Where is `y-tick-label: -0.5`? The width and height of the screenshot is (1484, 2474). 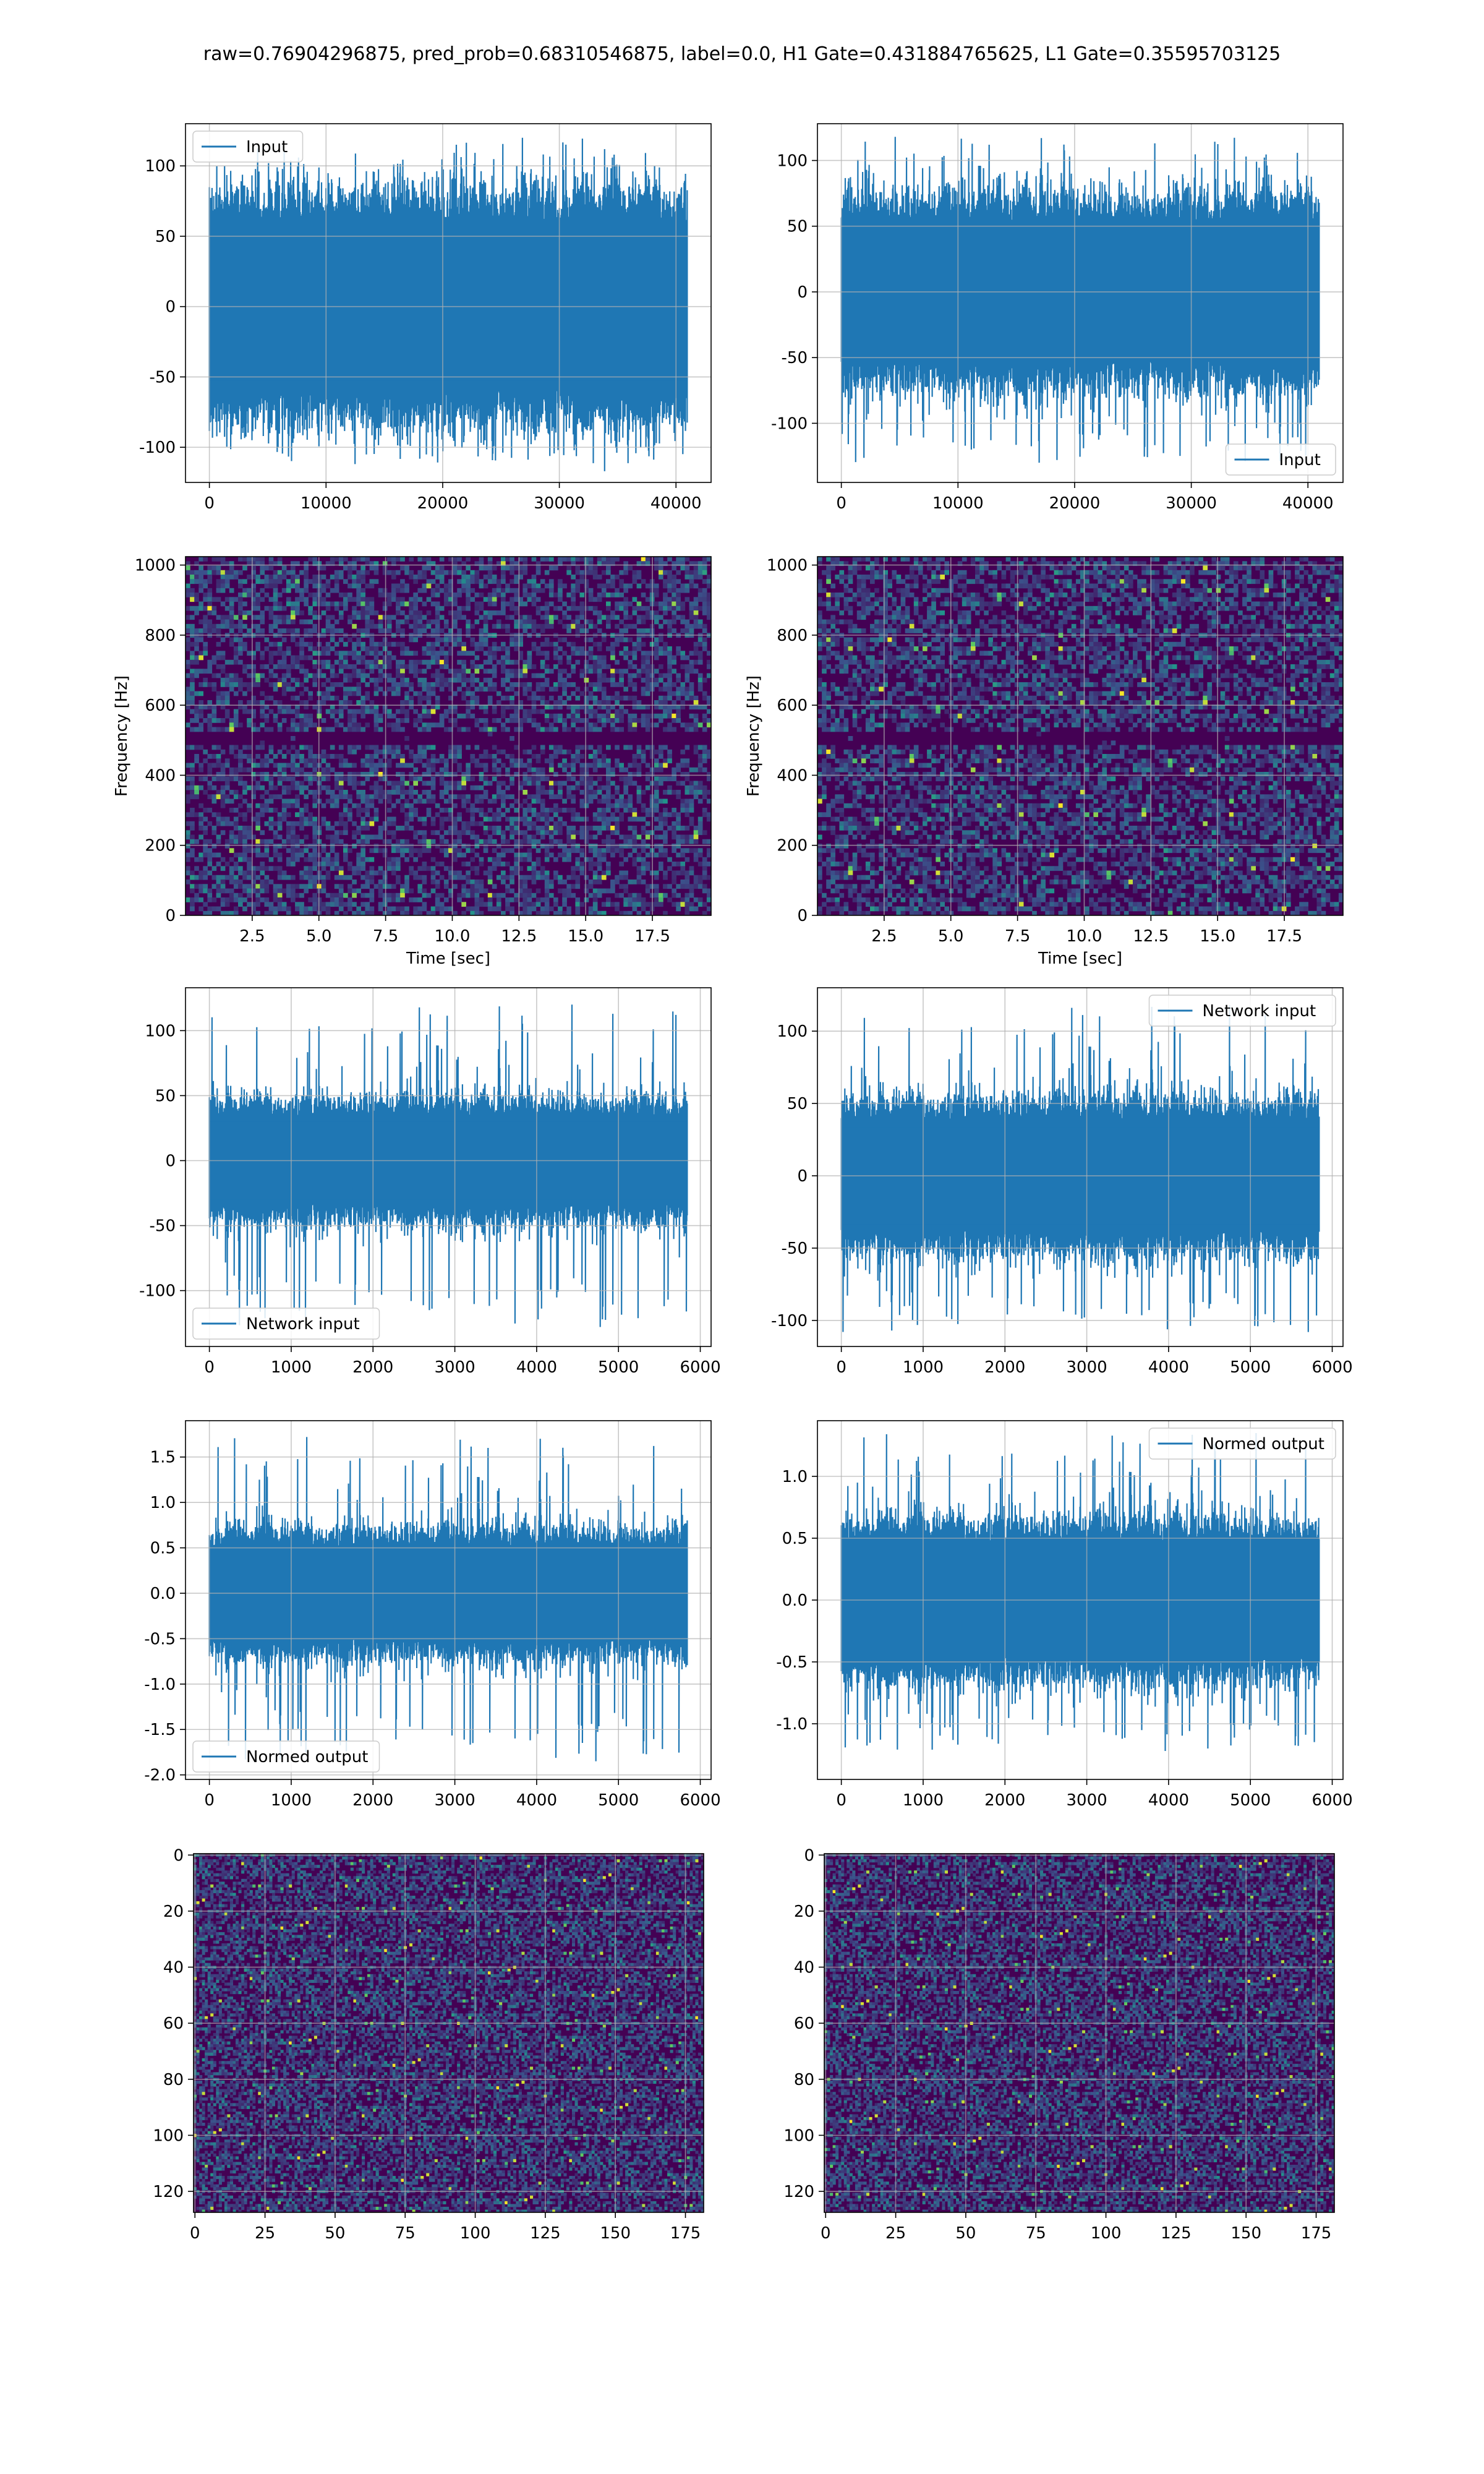
y-tick-label: -0.5 is located at coordinates (792, 1662).